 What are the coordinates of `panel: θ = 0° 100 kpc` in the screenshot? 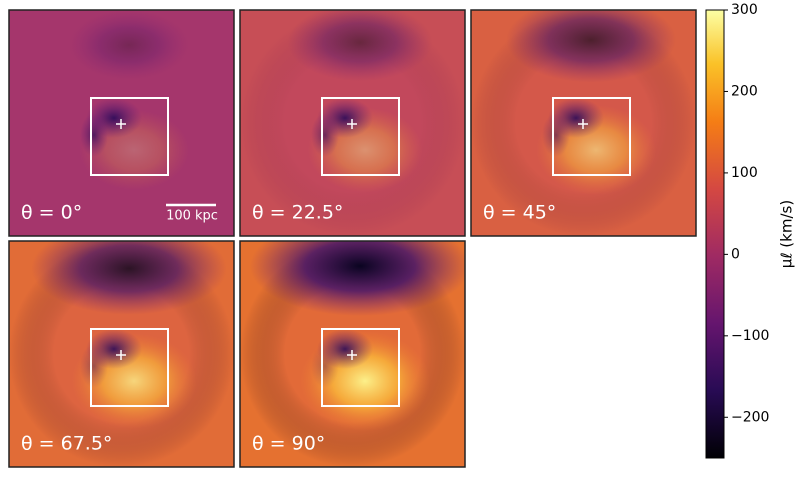 It's located at (121, 123).